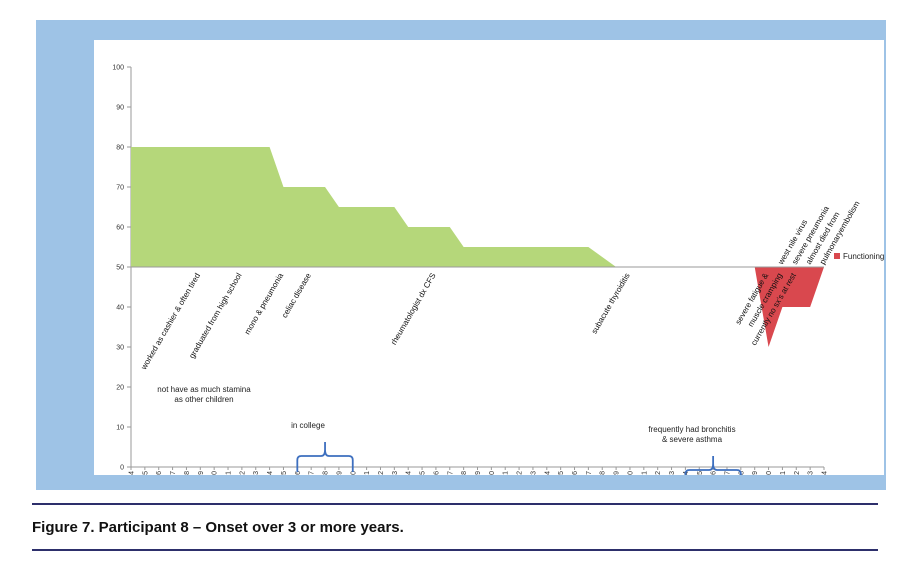 This screenshot has height=566, width=918. I want to click on x-tick-label: 1975, so click(284, 473).